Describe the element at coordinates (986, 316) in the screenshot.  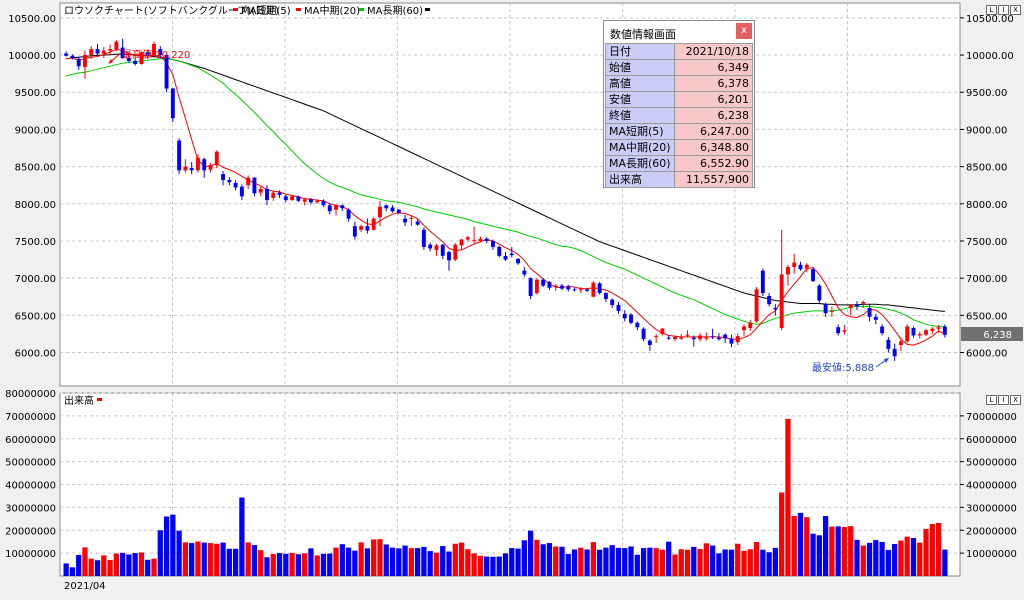
I see `price-tick-label-right: 6500.00` at that location.